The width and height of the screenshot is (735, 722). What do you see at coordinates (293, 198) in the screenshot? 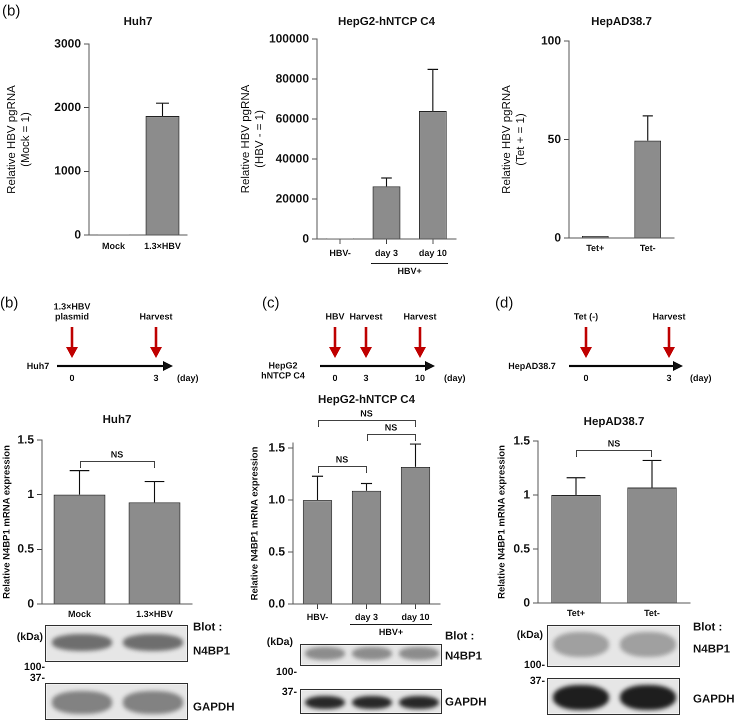
I see `y-tick-label: 20000` at bounding box center [293, 198].